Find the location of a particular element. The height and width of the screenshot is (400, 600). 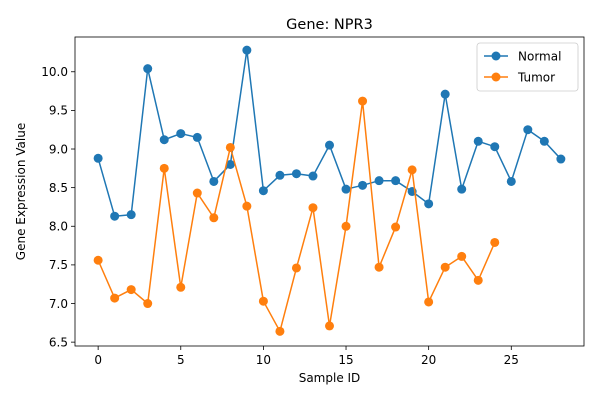

y-axis-label: Gene Expression Value is located at coordinates (21, 191).